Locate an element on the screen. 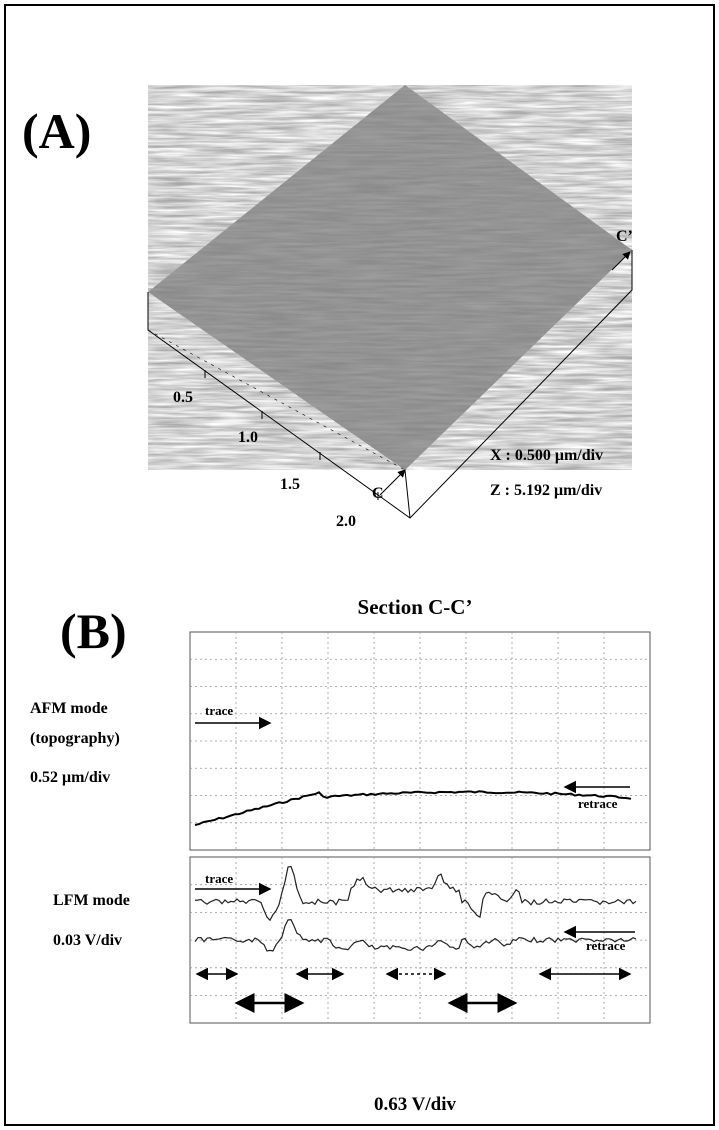 This screenshot has height=1130, width=719. mode-label: AFM mode is located at coordinates (69, 708).